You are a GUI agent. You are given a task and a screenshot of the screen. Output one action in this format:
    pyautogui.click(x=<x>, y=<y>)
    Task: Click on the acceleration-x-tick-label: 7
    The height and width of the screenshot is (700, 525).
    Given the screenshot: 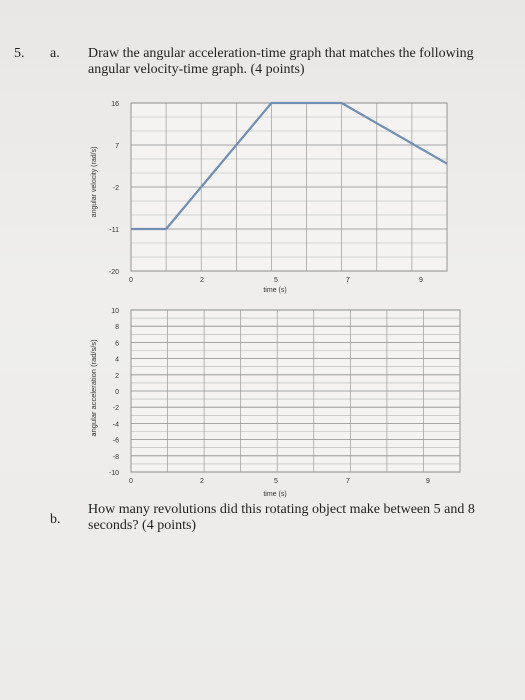 What is the action you would take?
    pyautogui.click(x=348, y=481)
    